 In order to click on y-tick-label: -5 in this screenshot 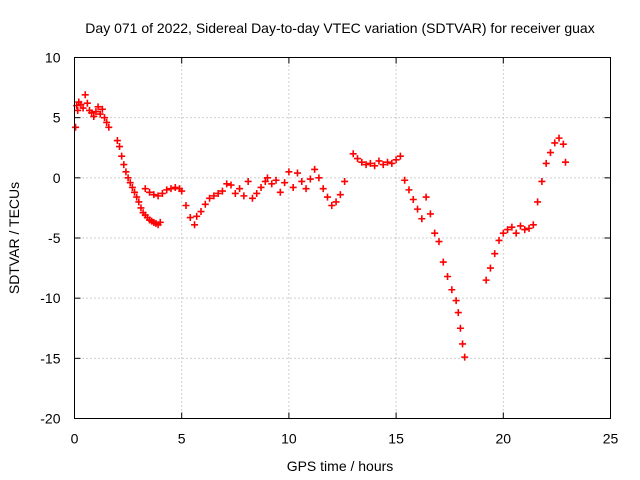, I will do `click(54, 238)`.